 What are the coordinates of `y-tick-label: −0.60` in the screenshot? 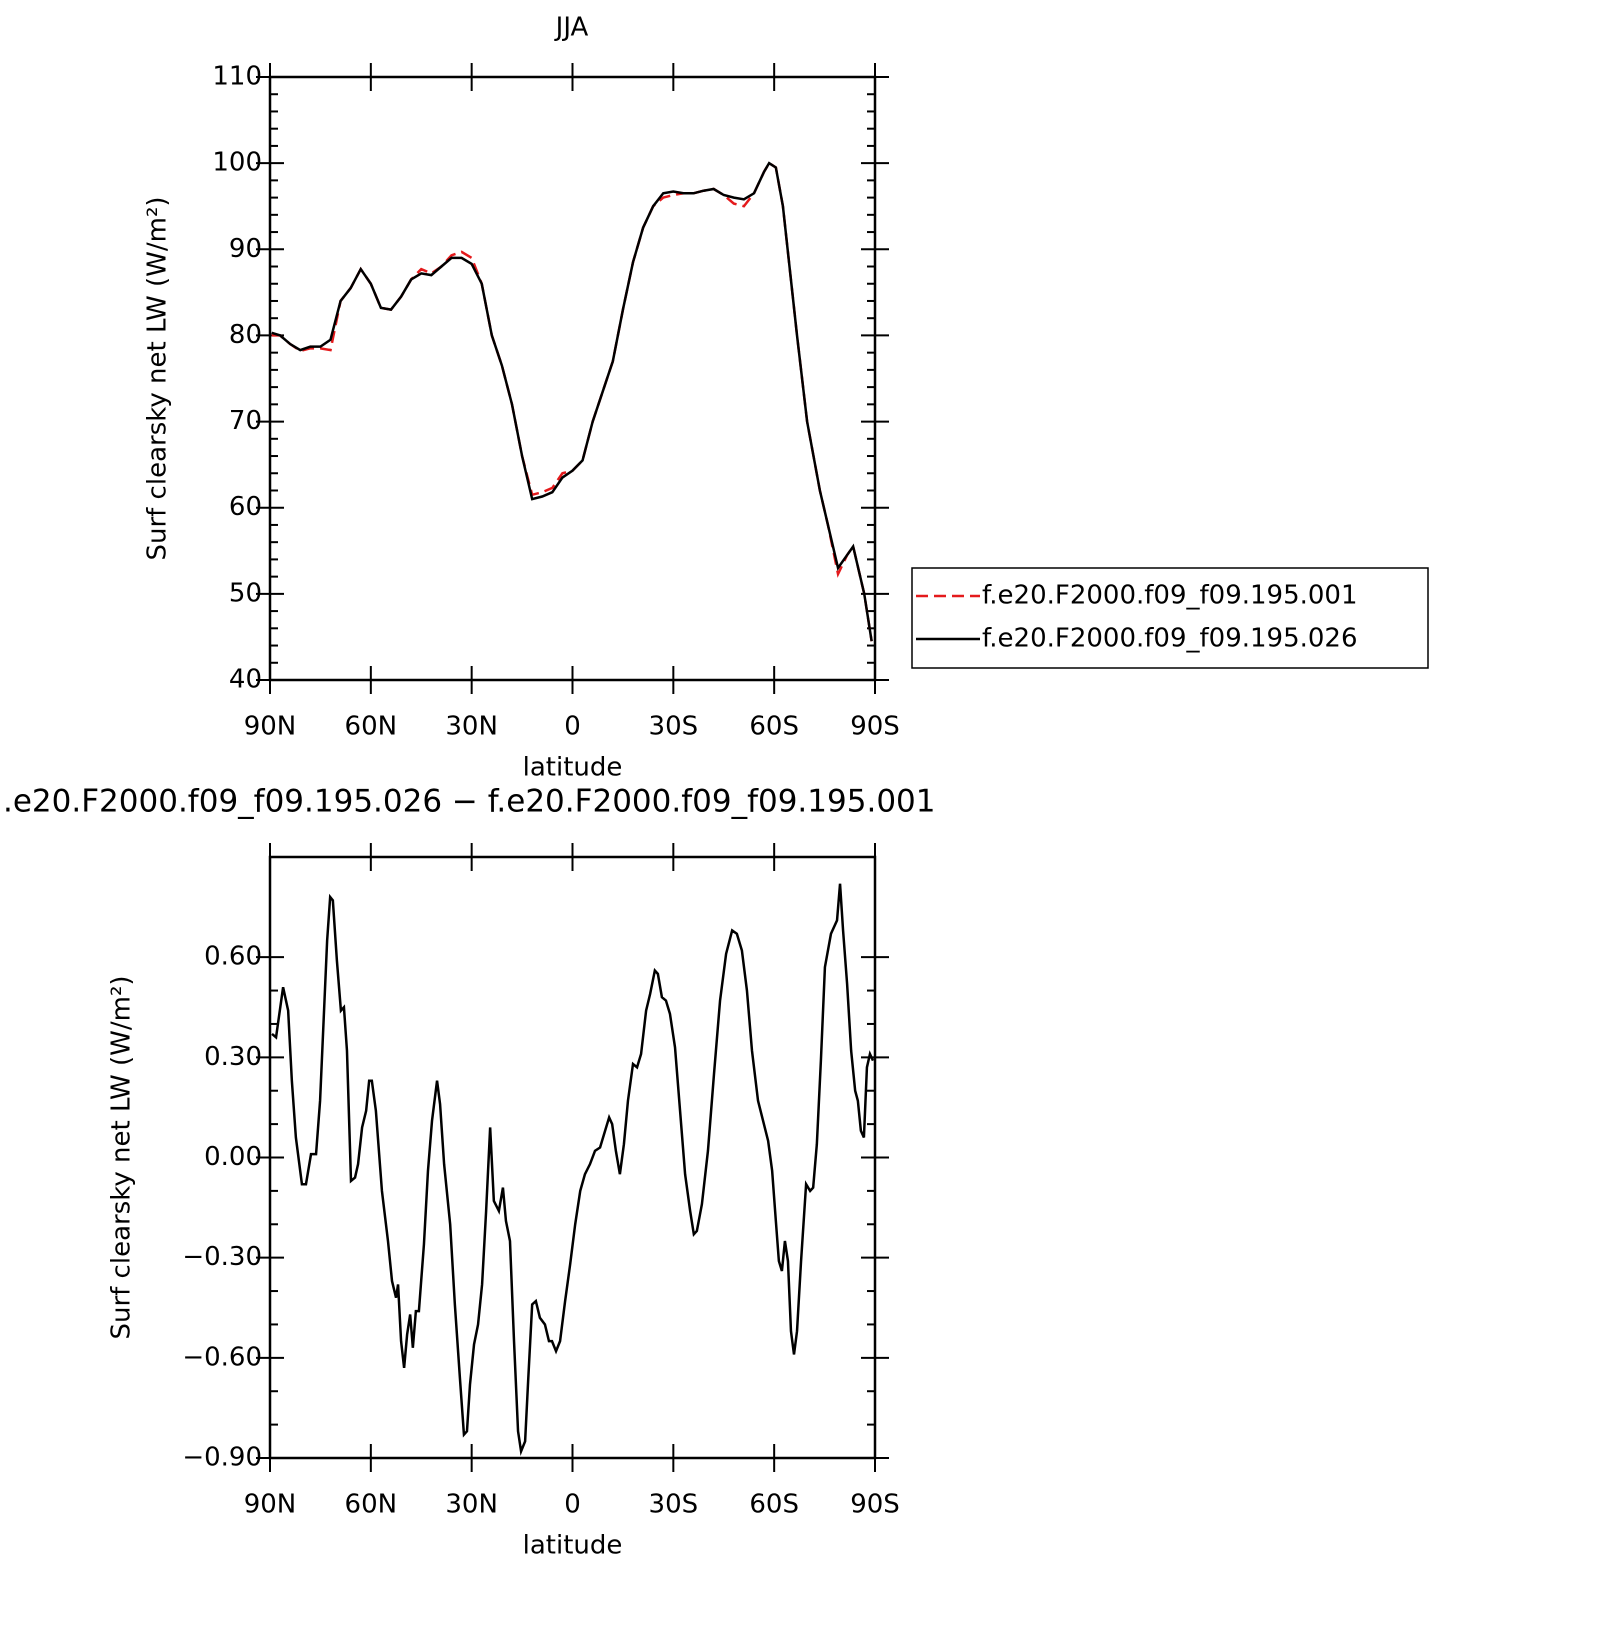 It's located at (222, 1357).